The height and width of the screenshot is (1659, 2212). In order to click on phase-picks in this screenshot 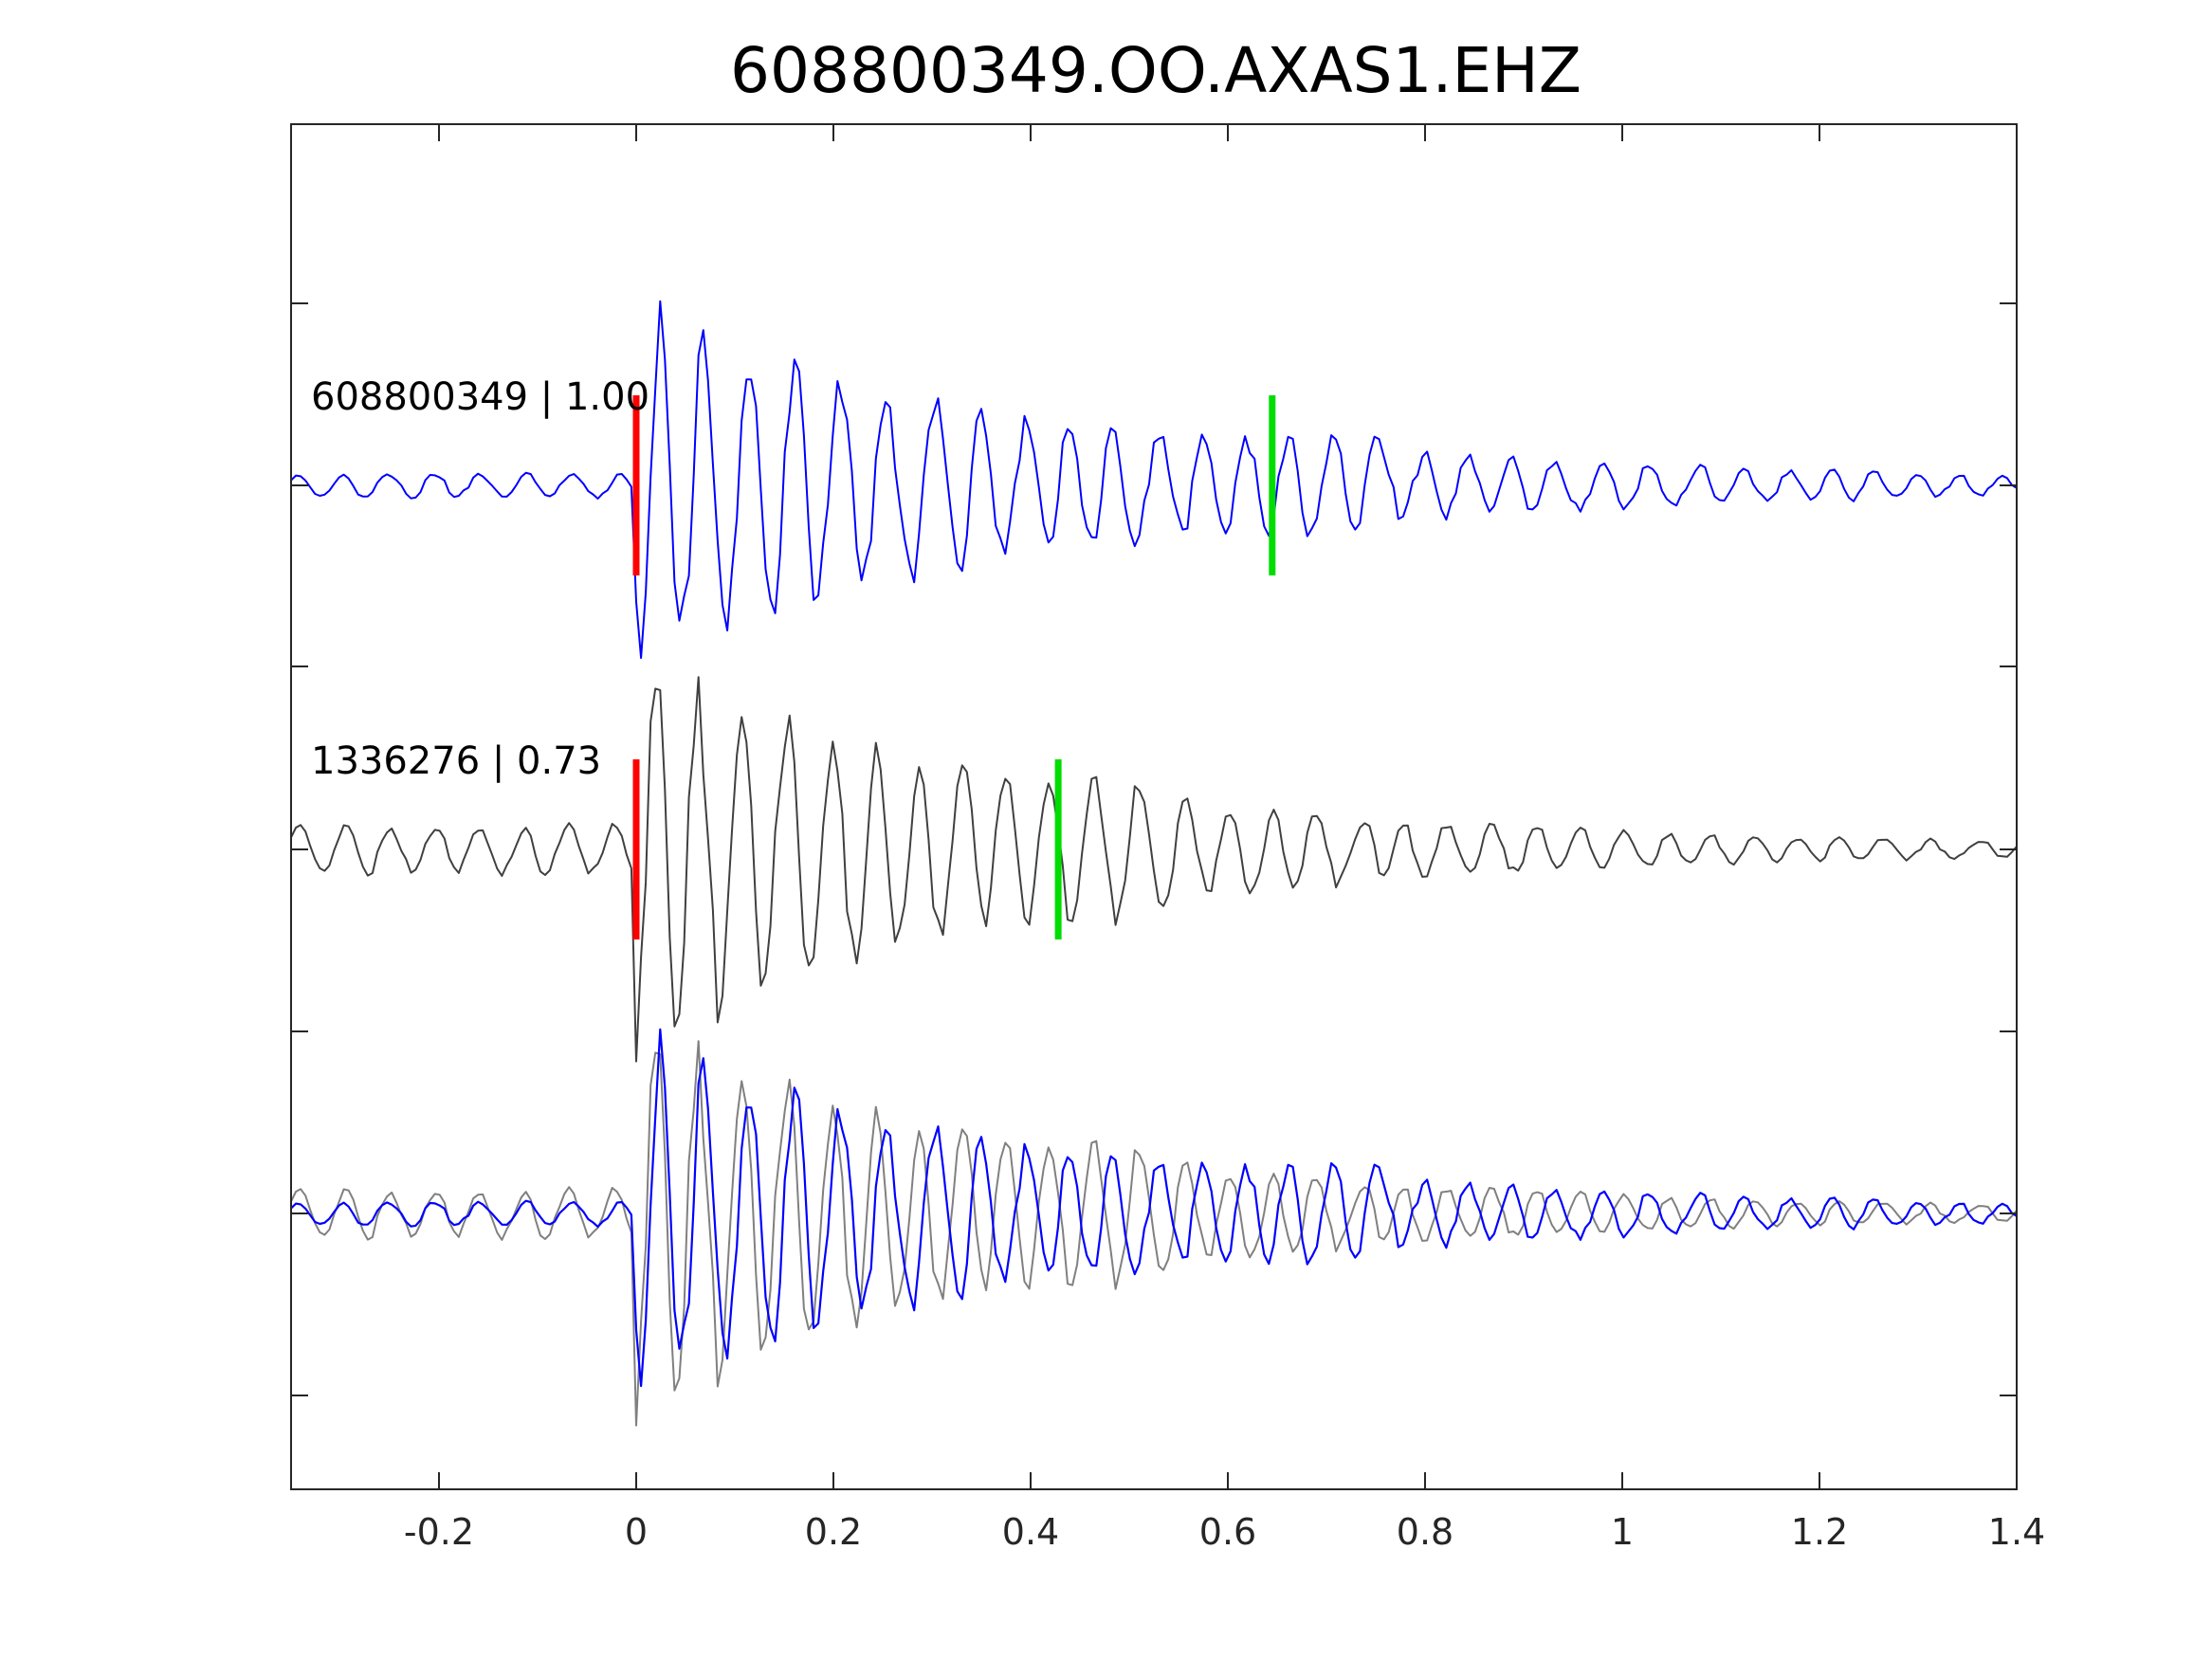, I will do `click(954, 667)`.